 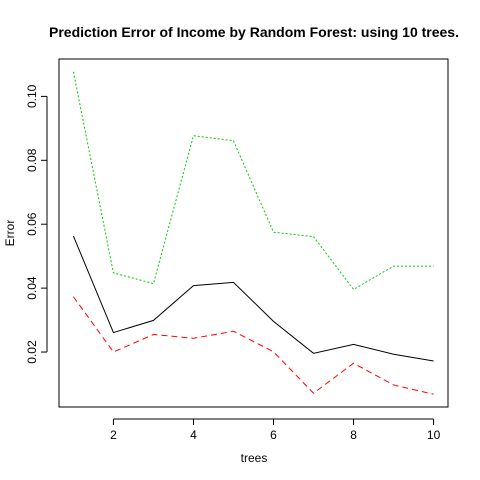 What do you see at coordinates (434, 435) in the screenshot?
I see `x-tick-label: 10` at bounding box center [434, 435].